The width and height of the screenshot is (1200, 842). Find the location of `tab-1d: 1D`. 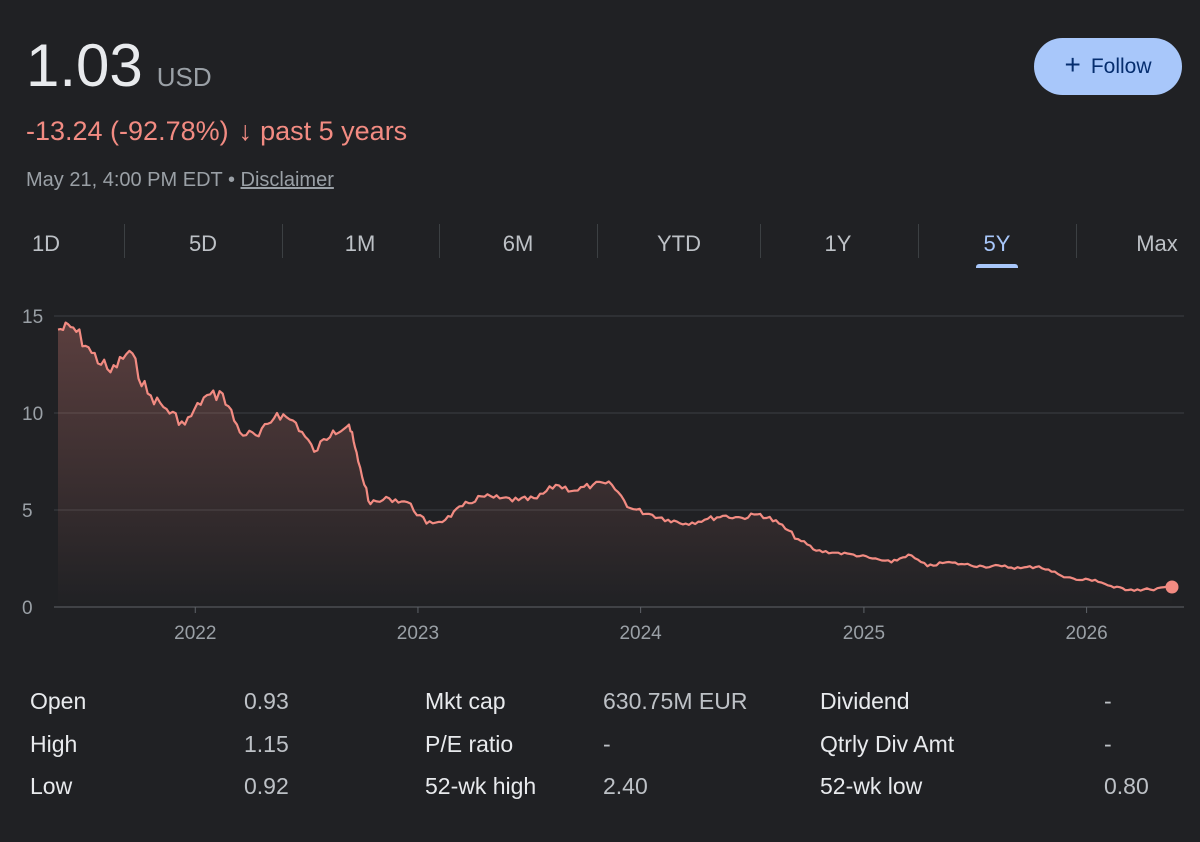

tab-1d: 1D is located at coordinates (46, 244).